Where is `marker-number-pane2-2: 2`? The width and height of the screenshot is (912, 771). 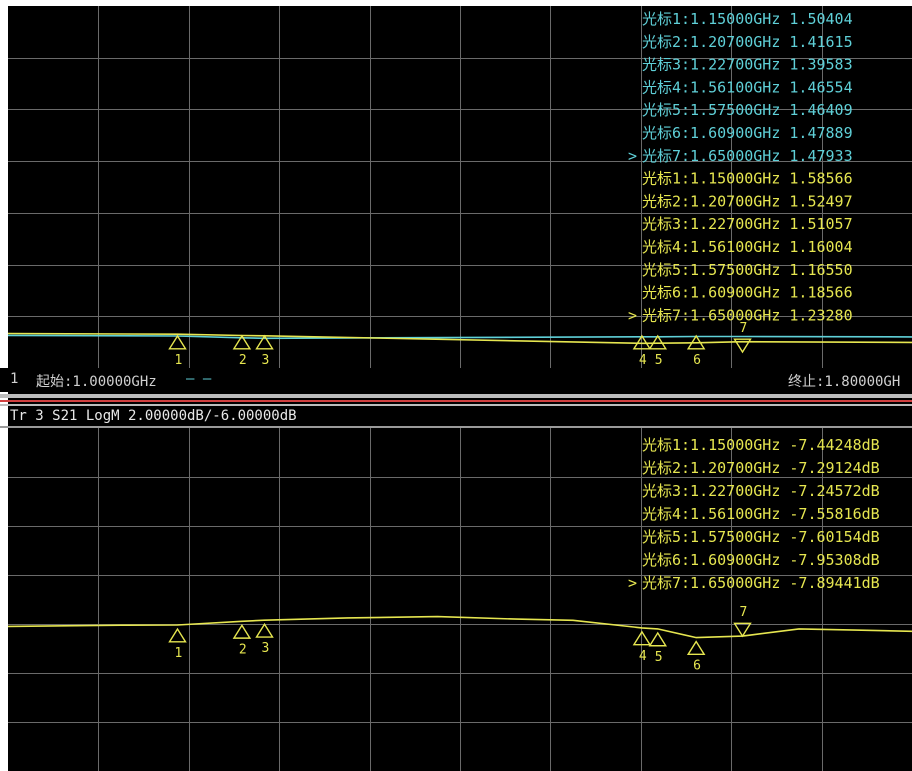 marker-number-pane2-2: 2 is located at coordinates (243, 649).